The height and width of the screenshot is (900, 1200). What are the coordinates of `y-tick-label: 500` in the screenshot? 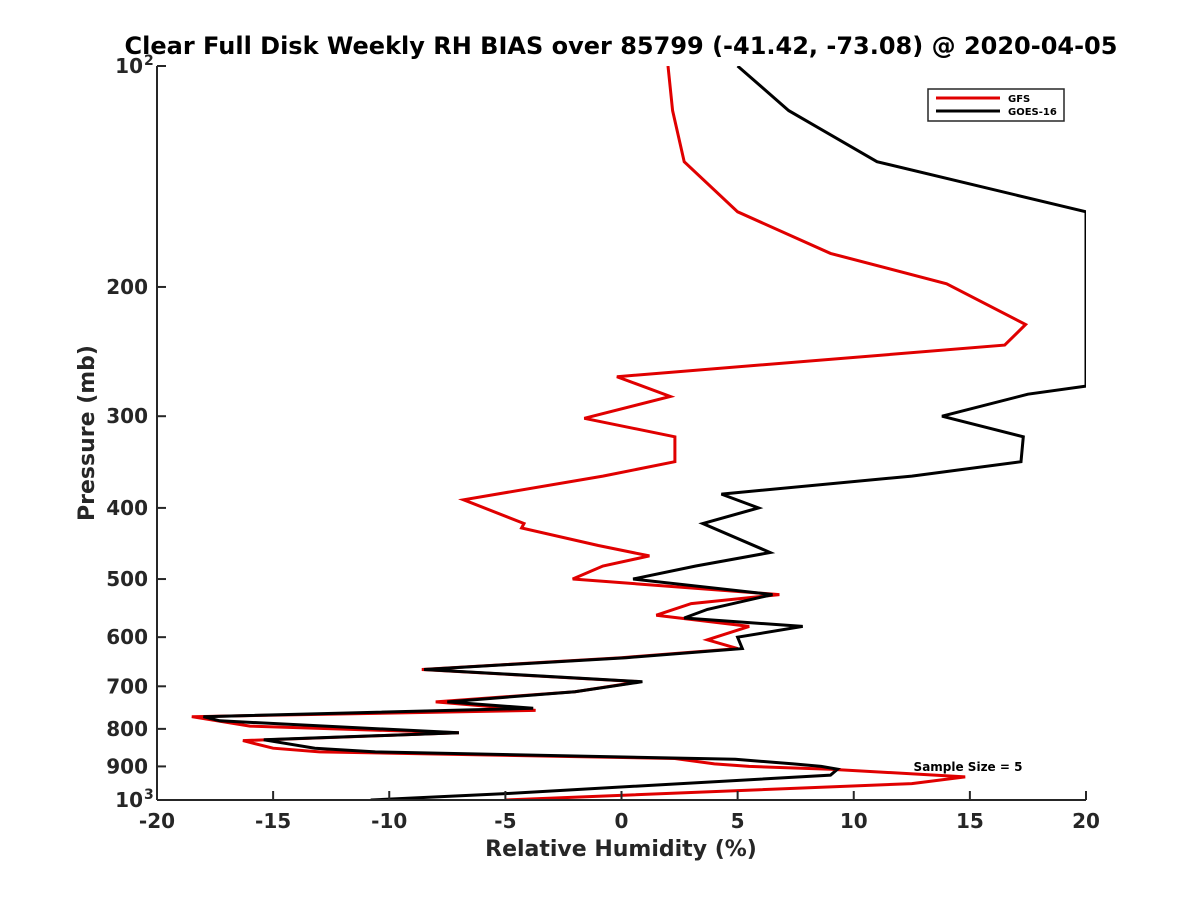 It's located at (127, 579).